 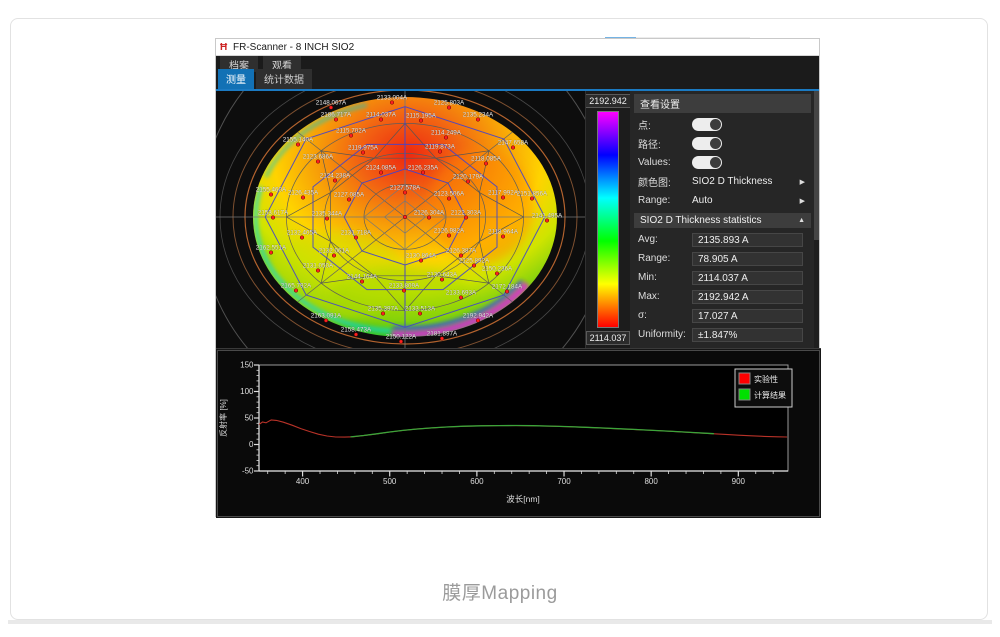 I want to click on legend-calculated: 计算结果, so click(x=770, y=395).